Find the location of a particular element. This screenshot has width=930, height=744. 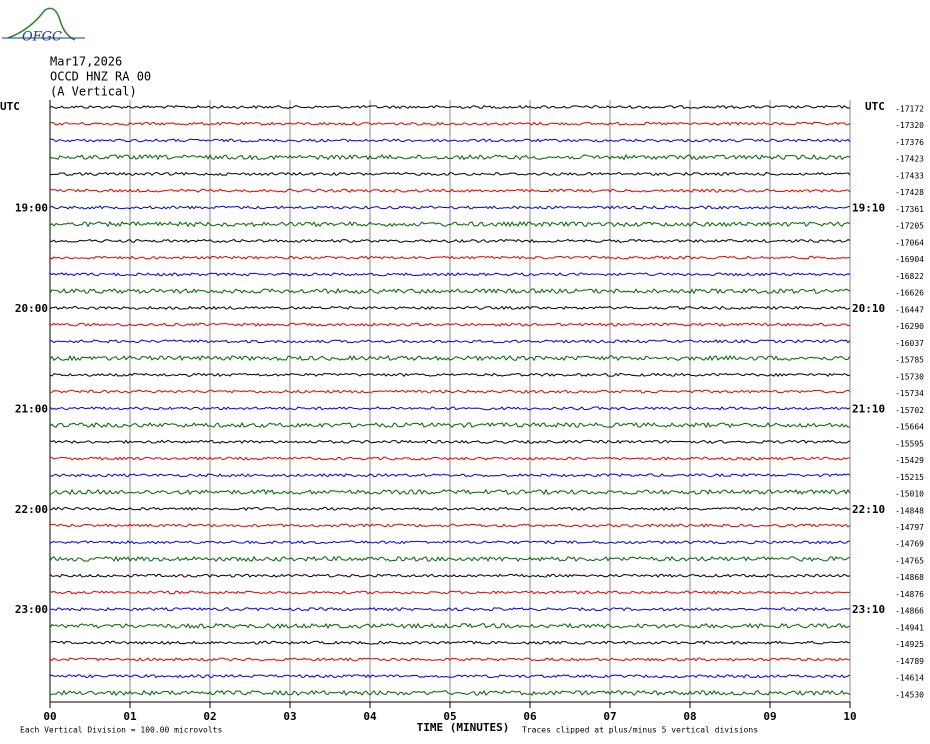

x-tick-label: 04 is located at coordinates (370, 716).